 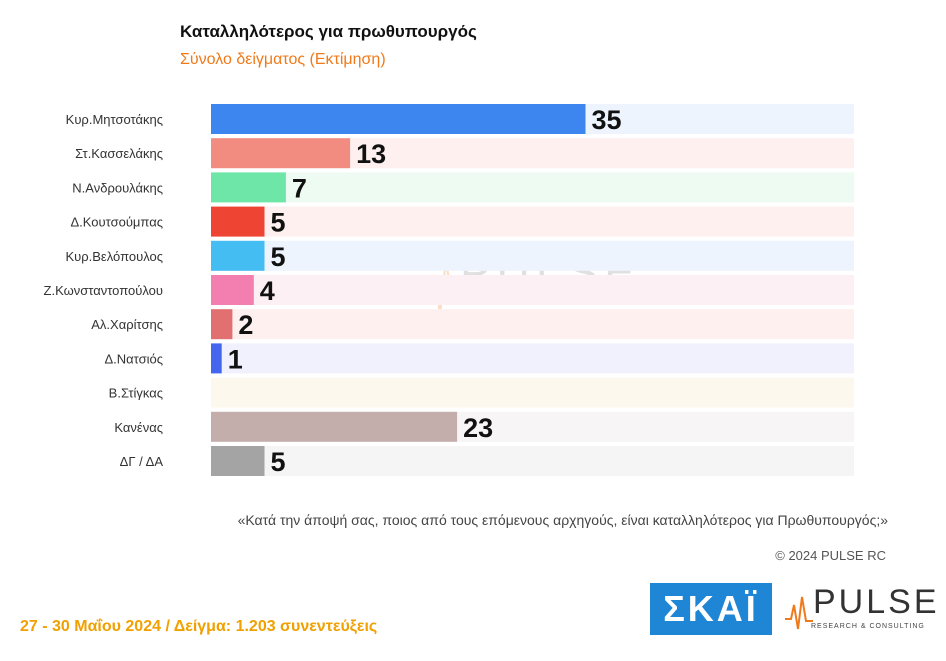 I want to click on category-label: Κυρ.Μητσοτάκης, so click(x=114, y=119).